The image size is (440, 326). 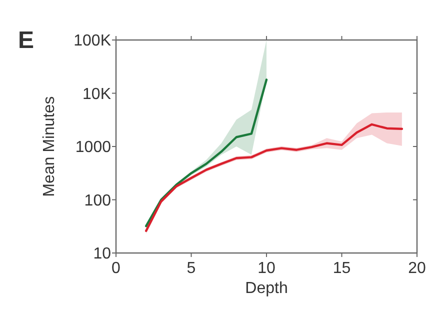 What do you see at coordinates (341, 268) in the screenshot?
I see `x-tick-label: 15` at bounding box center [341, 268].